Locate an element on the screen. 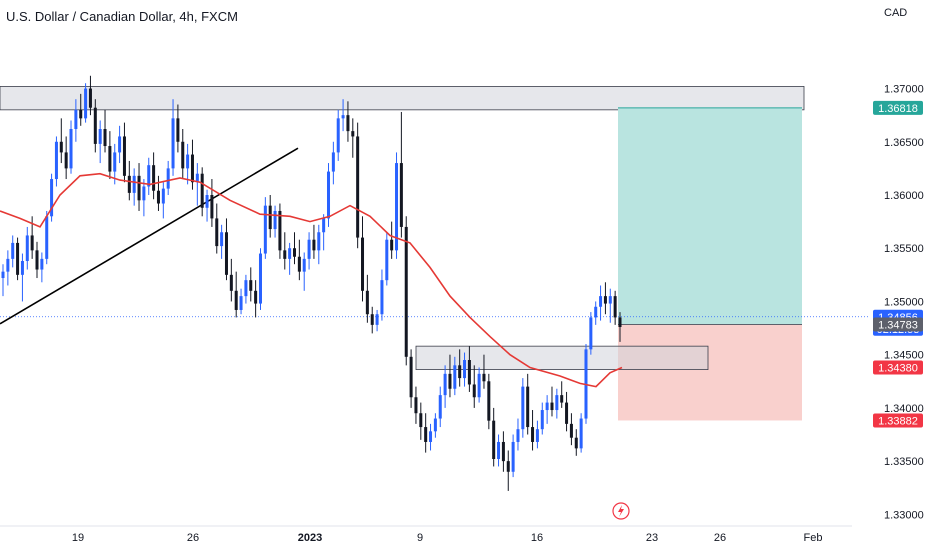  time-tick-label: Feb is located at coordinates (813, 538).